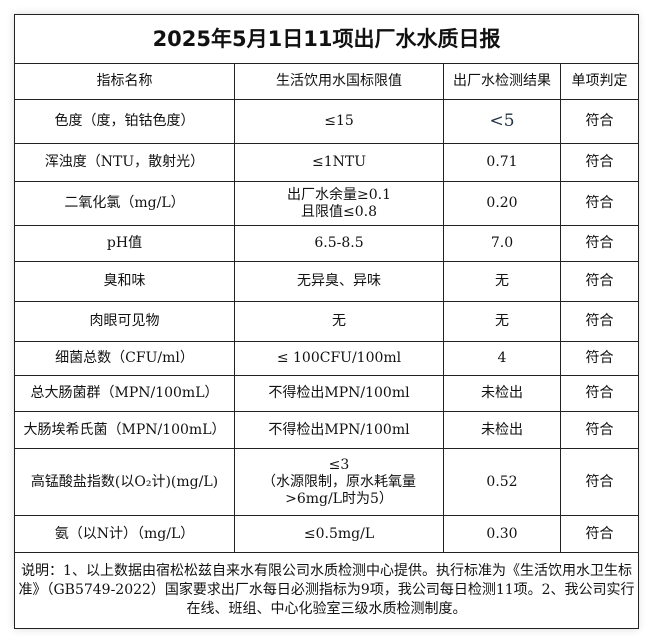 The width and height of the screenshot is (651, 642). What do you see at coordinates (124, 243) in the screenshot?
I see `indicator-name: pH值` at bounding box center [124, 243].